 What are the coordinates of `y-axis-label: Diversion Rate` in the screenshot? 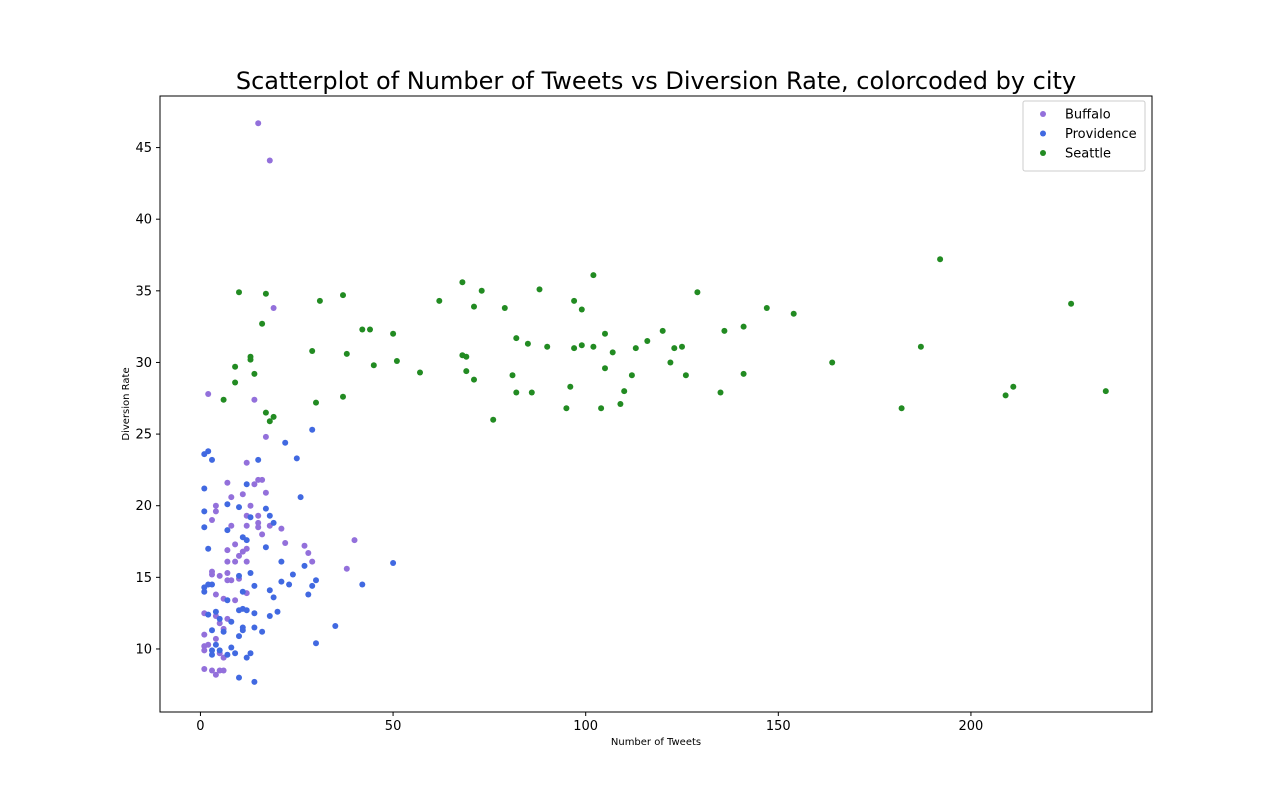 It's located at (126, 403).